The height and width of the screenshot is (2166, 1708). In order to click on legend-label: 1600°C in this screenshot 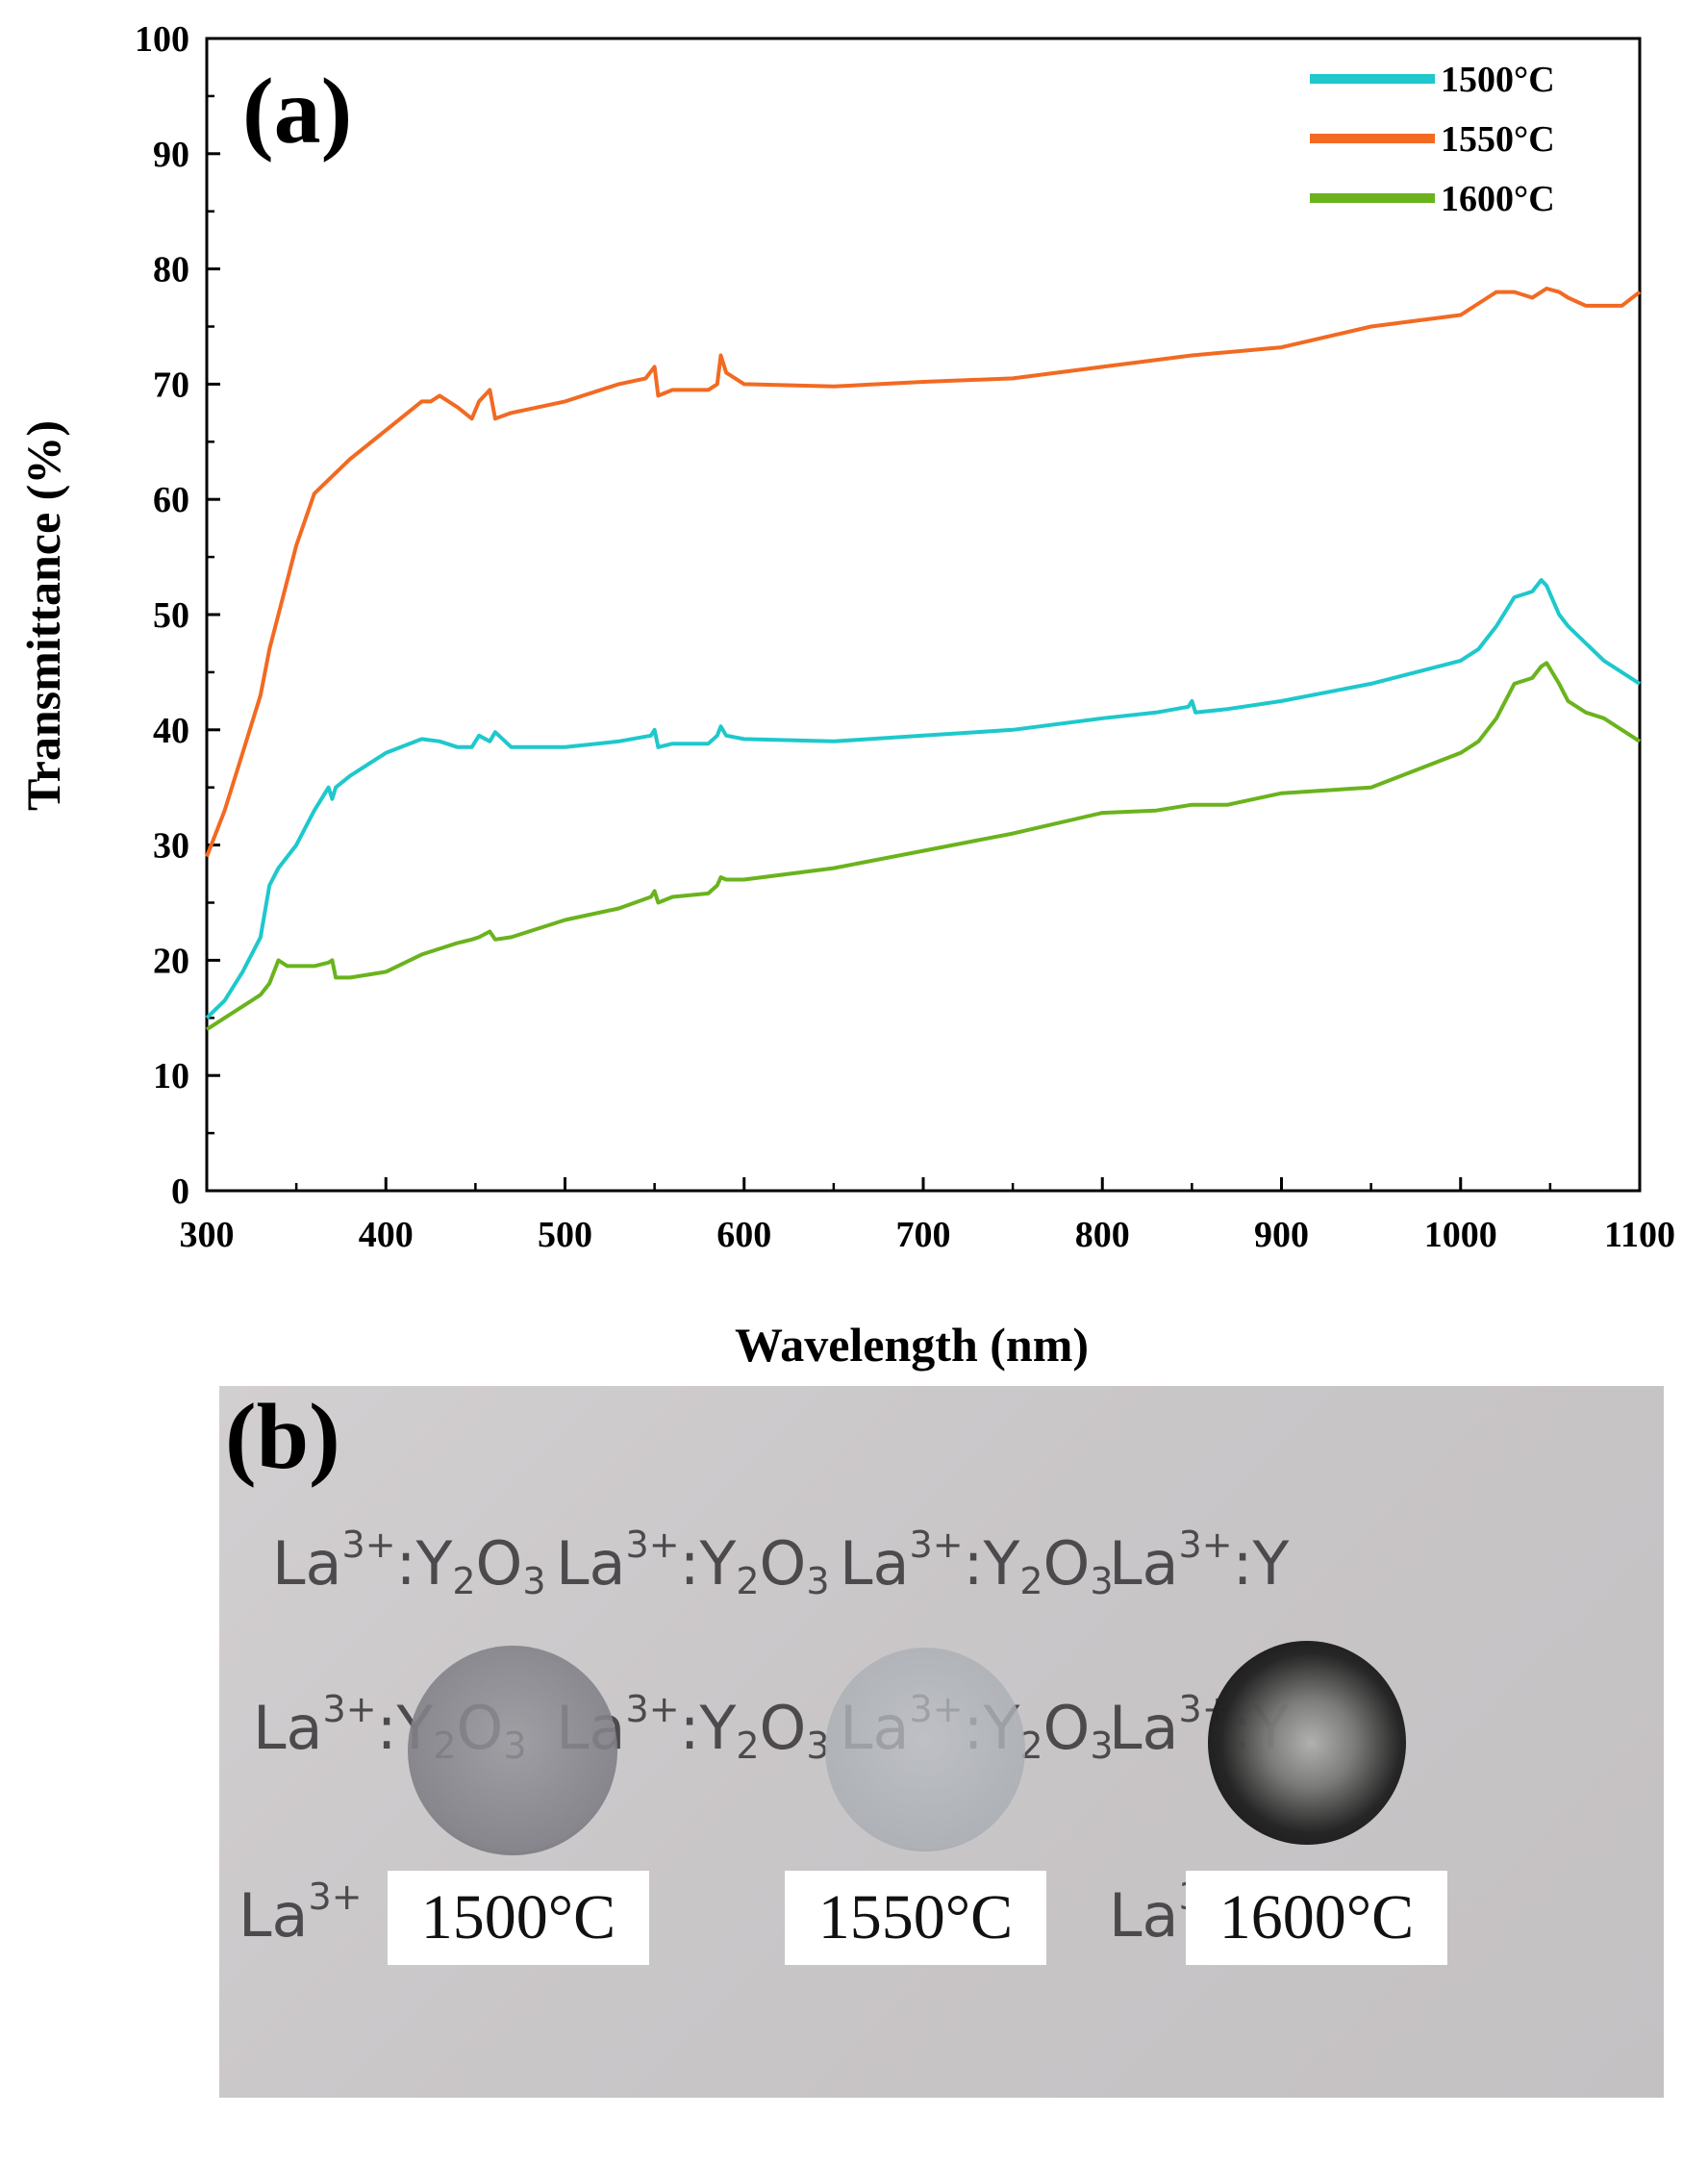, I will do `click(1498, 199)`.